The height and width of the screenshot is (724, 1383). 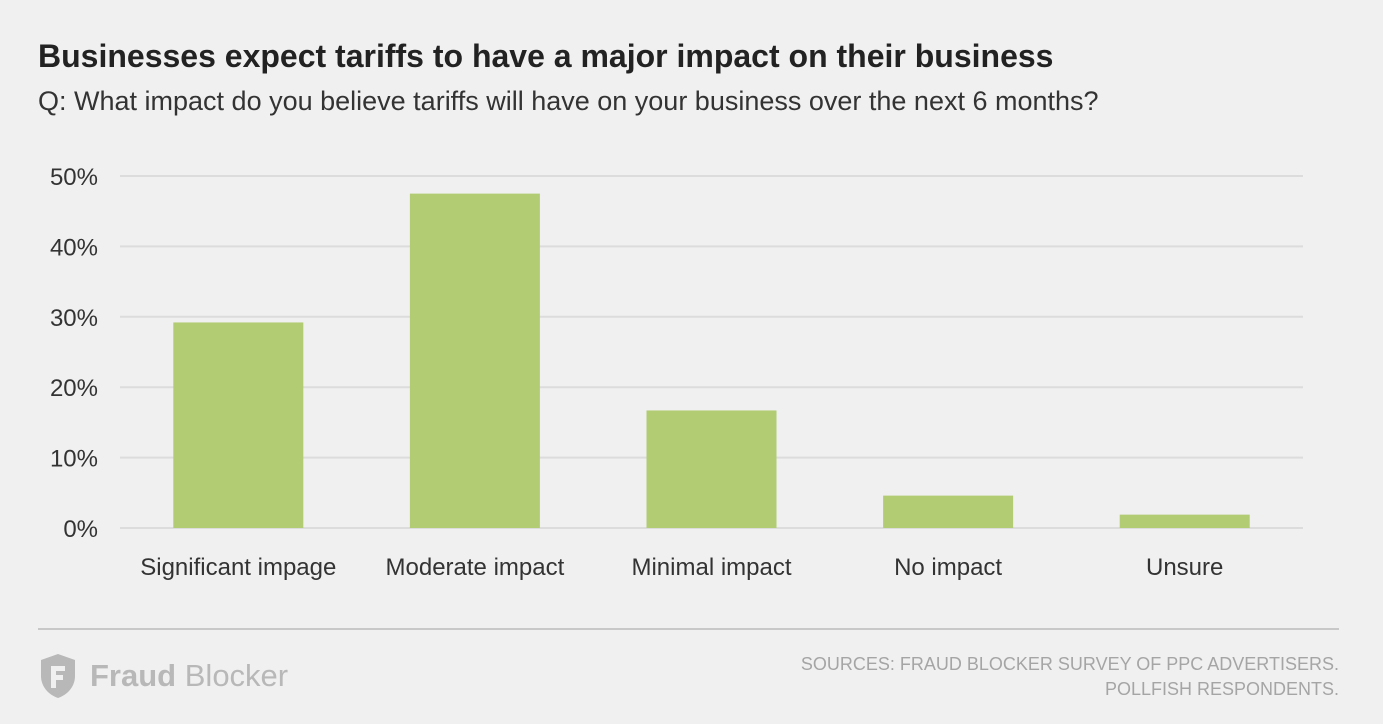 I want to click on y-tick-label: 40%, so click(x=74, y=247).